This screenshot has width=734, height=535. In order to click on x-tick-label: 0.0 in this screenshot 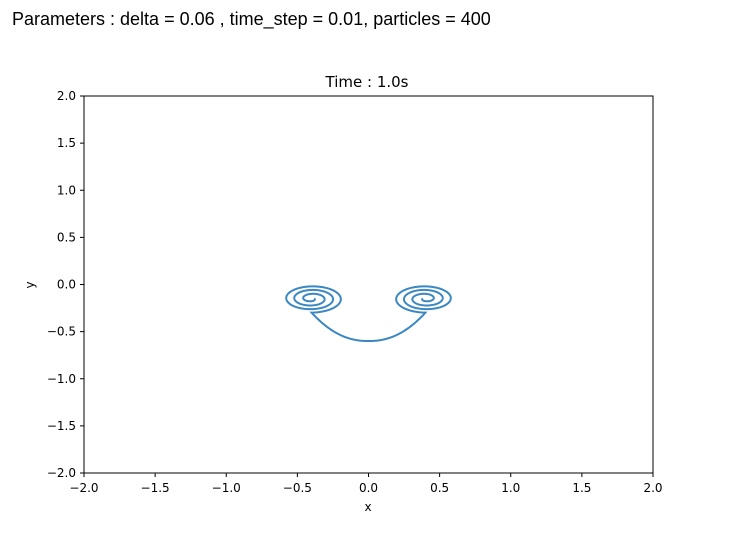, I will do `click(368, 488)`.